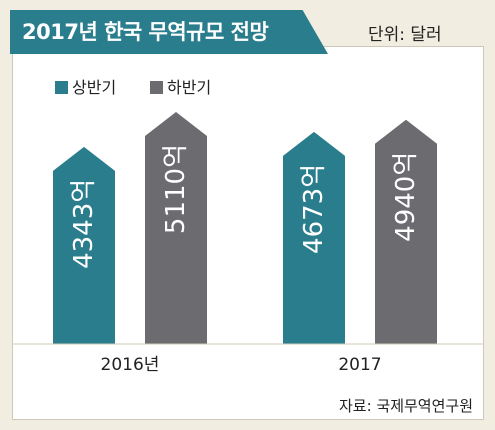 Image resolution: width=495 pixels, height=430 pixels. What do you see at coordinates (169, 32) in the screenshot?
I see `chart-title: 2017년 한국 무역규모 전망` at bounding box center [169, 32].